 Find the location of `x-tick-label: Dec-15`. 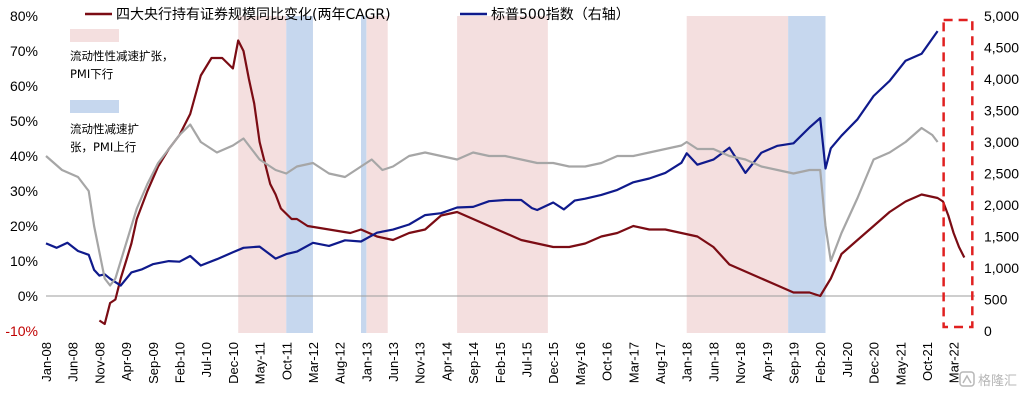

x-tick-label: Dec-15 is located at coordinates (553, 363).